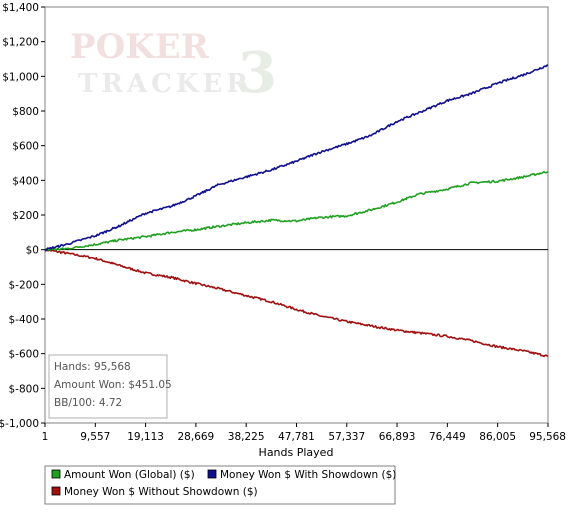 The width and height of the screenshot is (568, 512). What do you see at coordinates (25, 147) in the screenshot?
I see `y-tick-label: $600` at bounding box center [25, 147].